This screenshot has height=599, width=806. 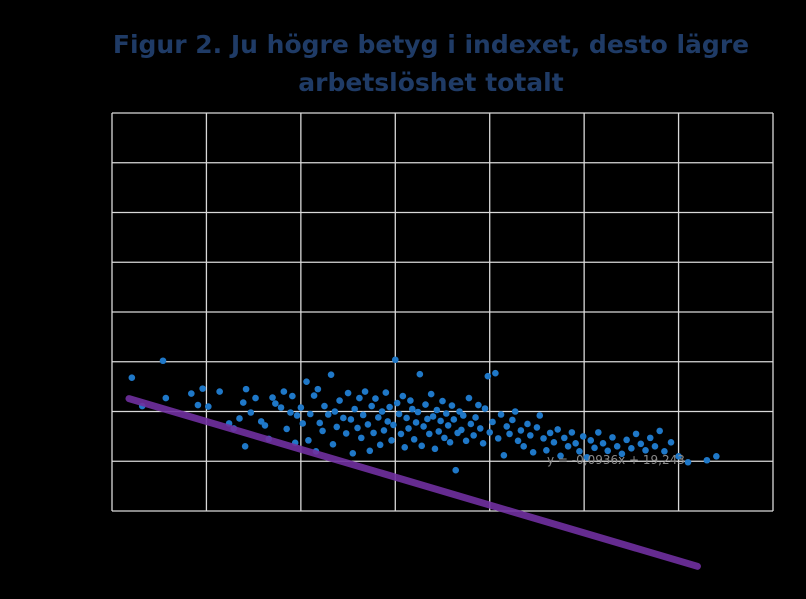 I want to click on trendline-equation: y = -0,0936x + 19,243, so click(x=616, y=460).